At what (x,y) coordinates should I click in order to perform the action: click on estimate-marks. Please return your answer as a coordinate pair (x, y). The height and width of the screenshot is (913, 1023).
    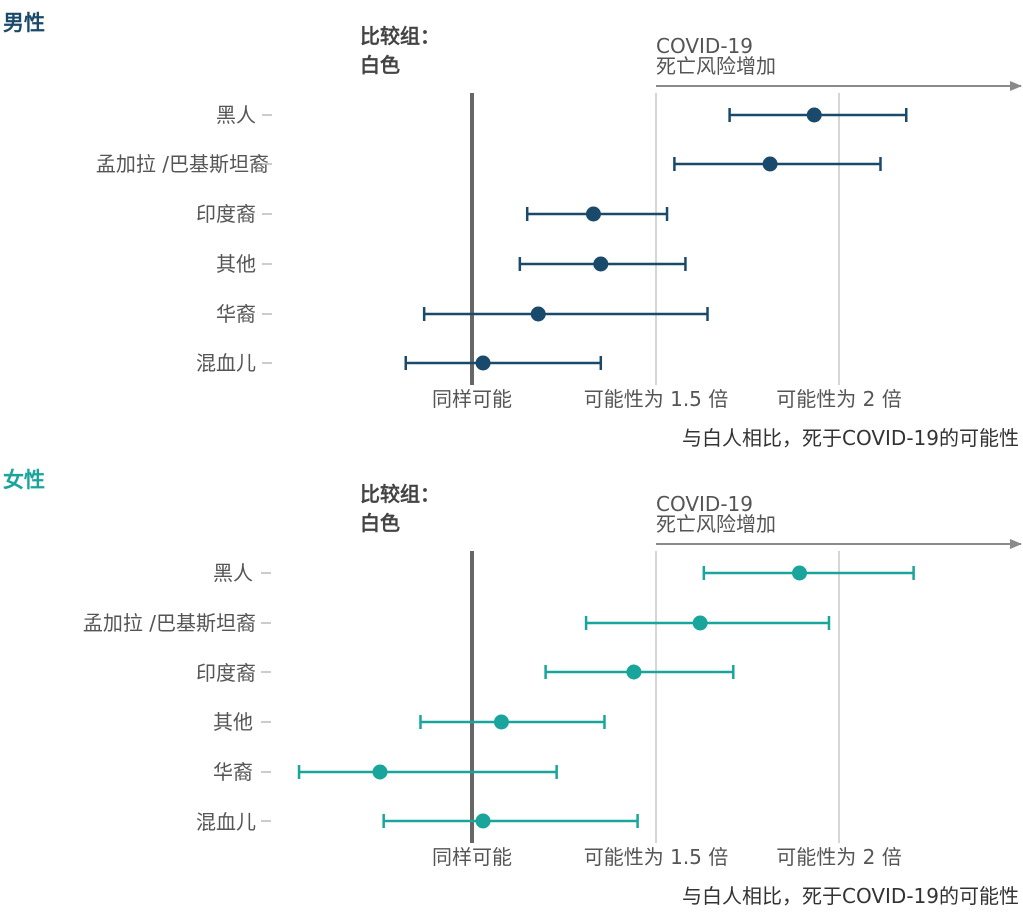
    Looking at the image, I should click on (656, 239).